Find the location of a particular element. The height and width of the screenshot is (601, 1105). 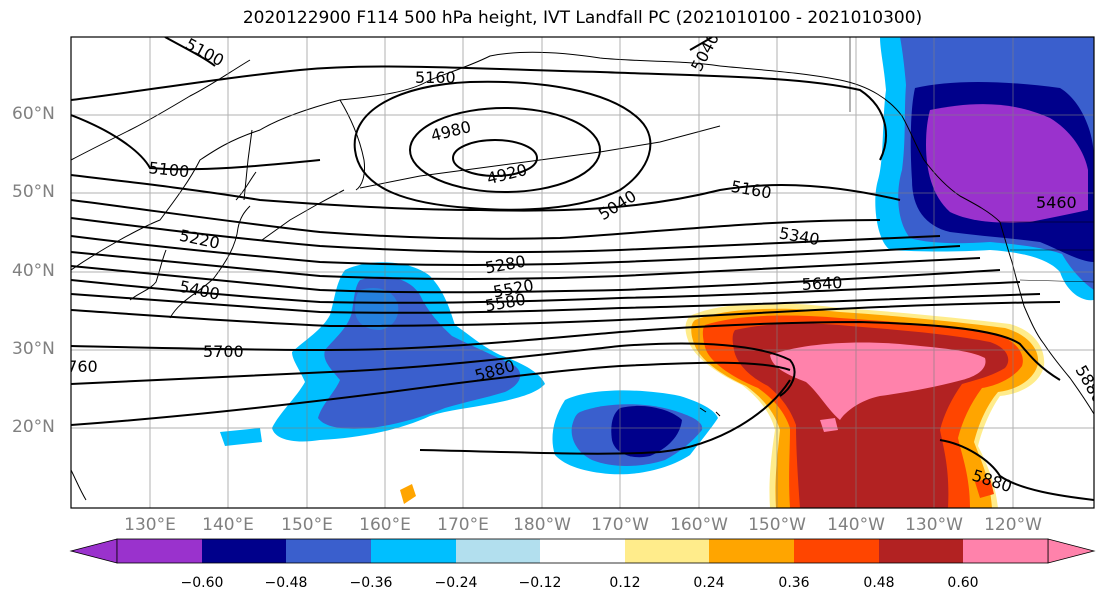

contour-label: 5100 is located at coordinates (169, 169).